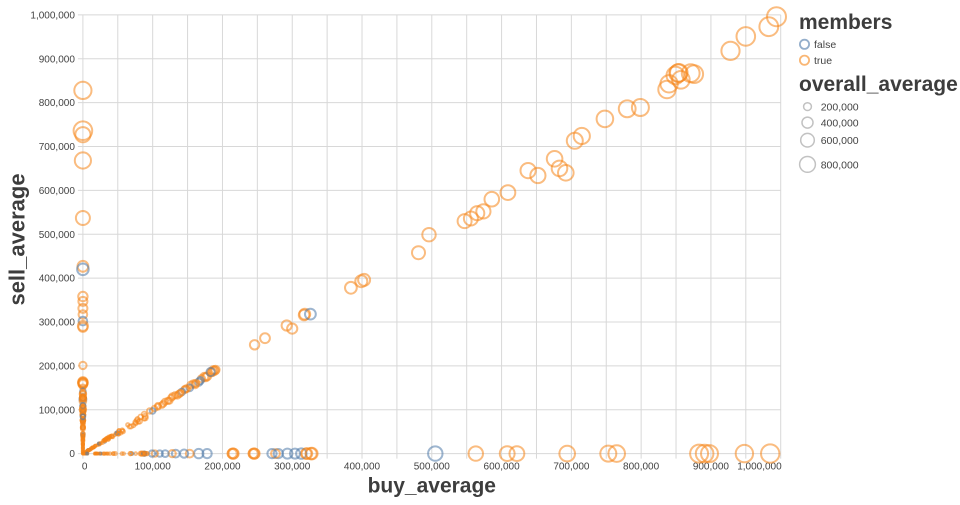 The width and height of the screenshot is (960, 505). What do you see at coordinates (432, 486) in the screenshot?
I see `svg-text: buy_average` at bounding box center [432, 486].